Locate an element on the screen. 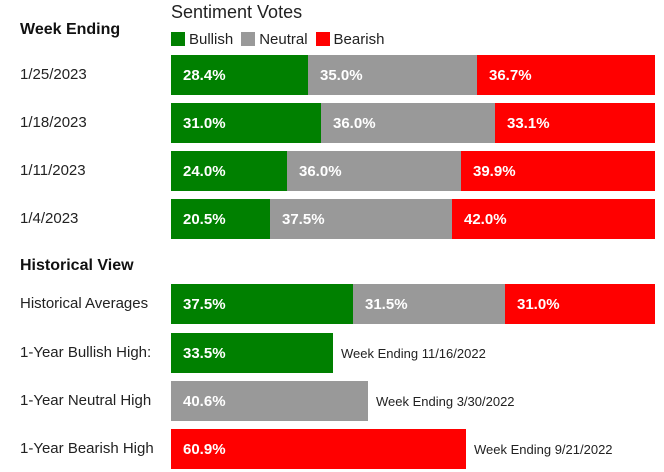  bar-neutral: 35.0% is located at coordinates (392, 75).